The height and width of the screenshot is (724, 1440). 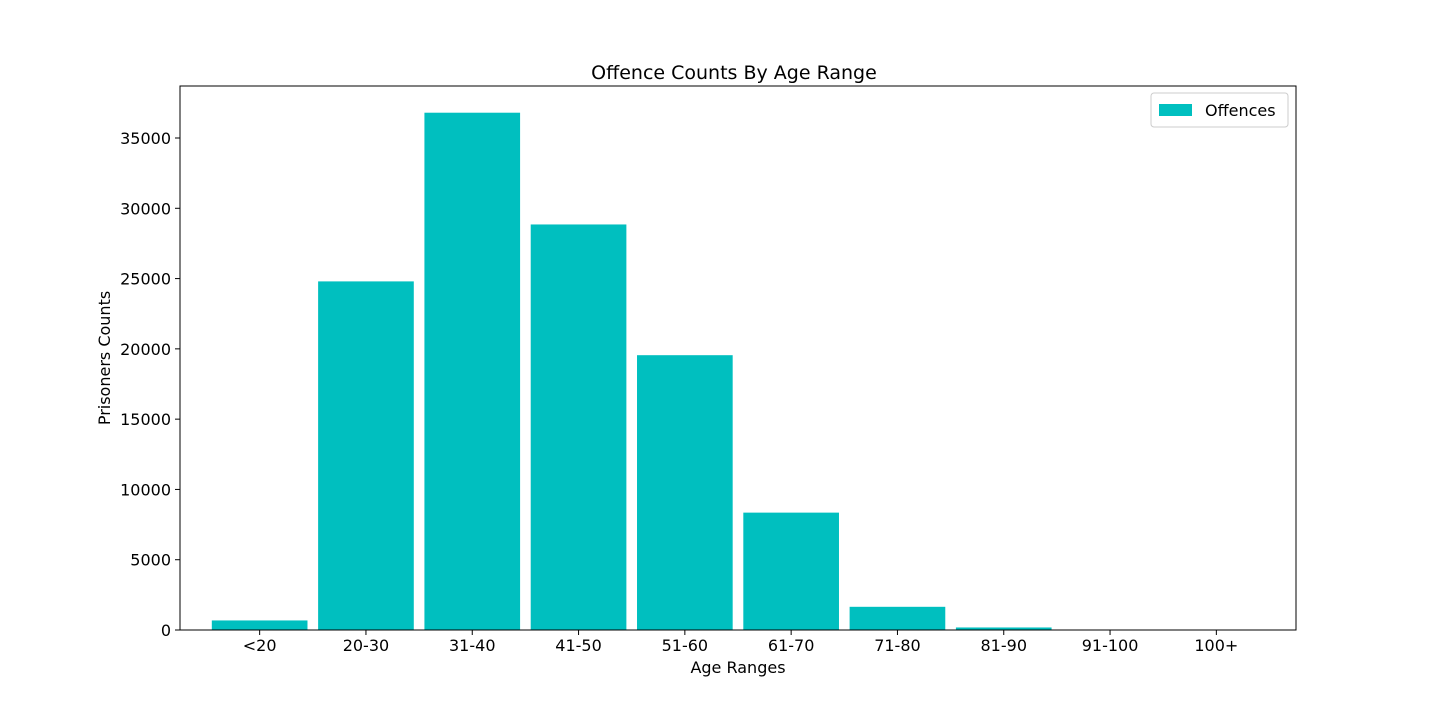 I want to click on bar-<20, so click(x=260, y=625).